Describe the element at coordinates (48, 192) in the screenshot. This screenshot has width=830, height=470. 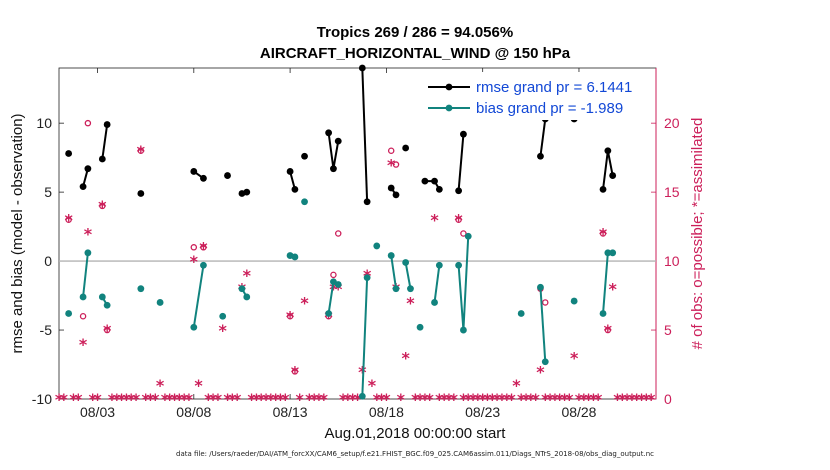
I see `y-left-tick-label: 5` at that location.